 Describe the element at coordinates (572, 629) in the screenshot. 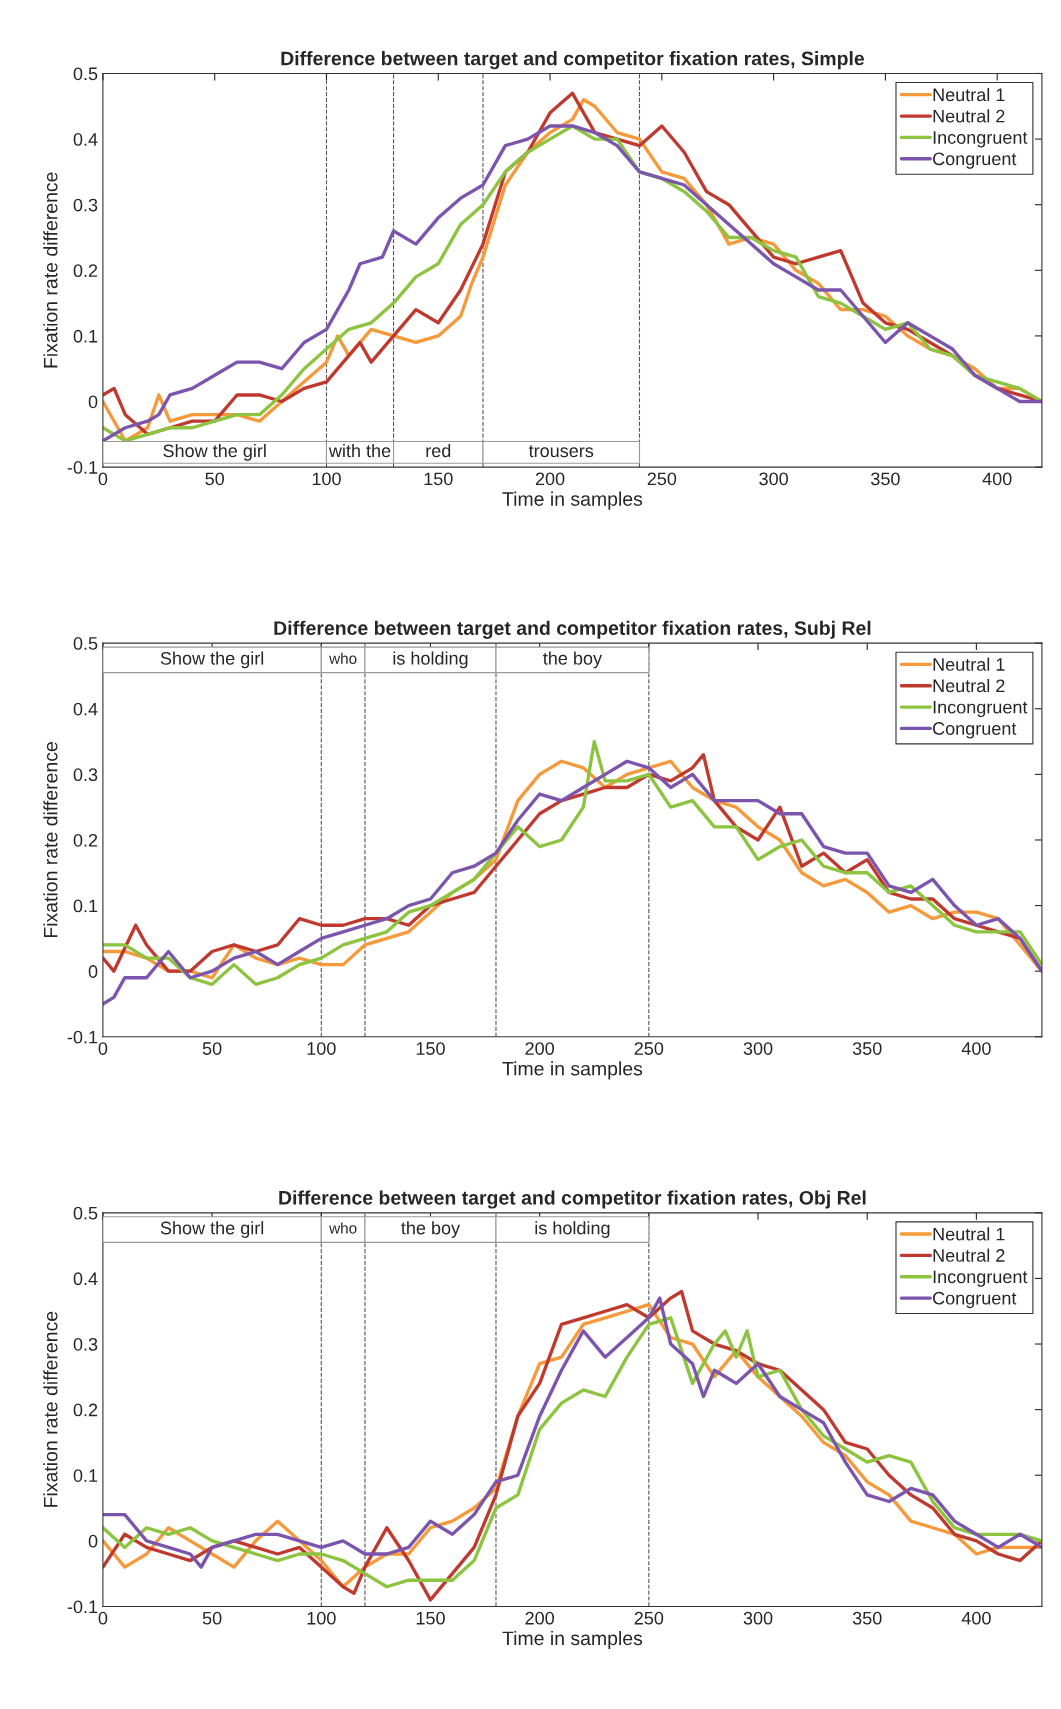

I see `chart-title: Difference between target and competitor fixation rates, Subj Rel` at that location.